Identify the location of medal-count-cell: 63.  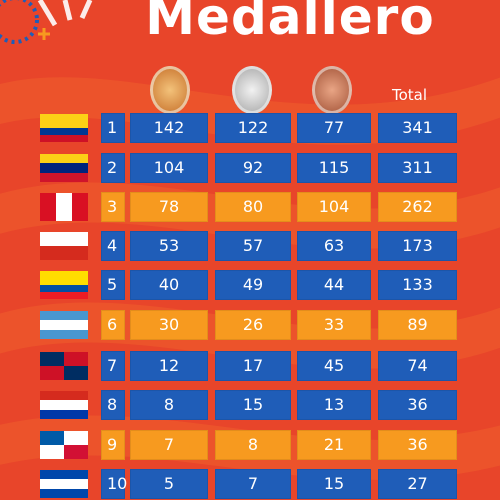
(334, 246).